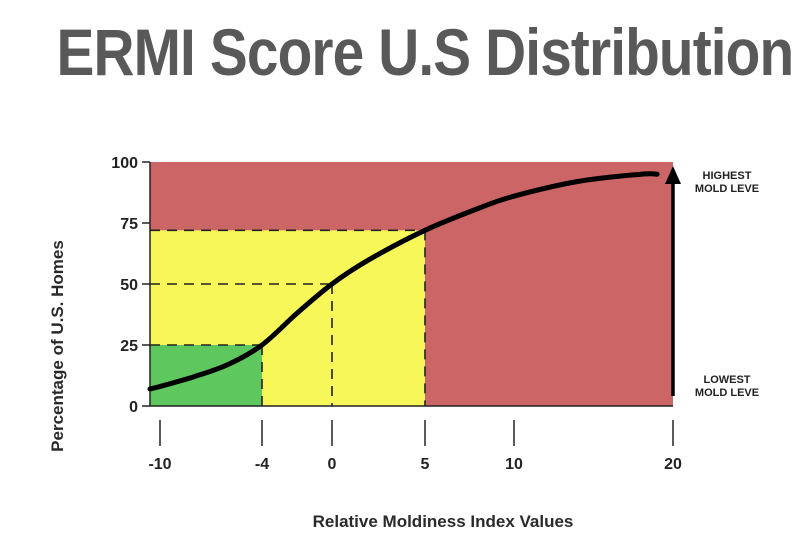 The width and height of the screenshot is (807, 556). Describe the element at coordinates (129, 285) in the screenshot. I see `y-tick-label-2: 50` at that location.